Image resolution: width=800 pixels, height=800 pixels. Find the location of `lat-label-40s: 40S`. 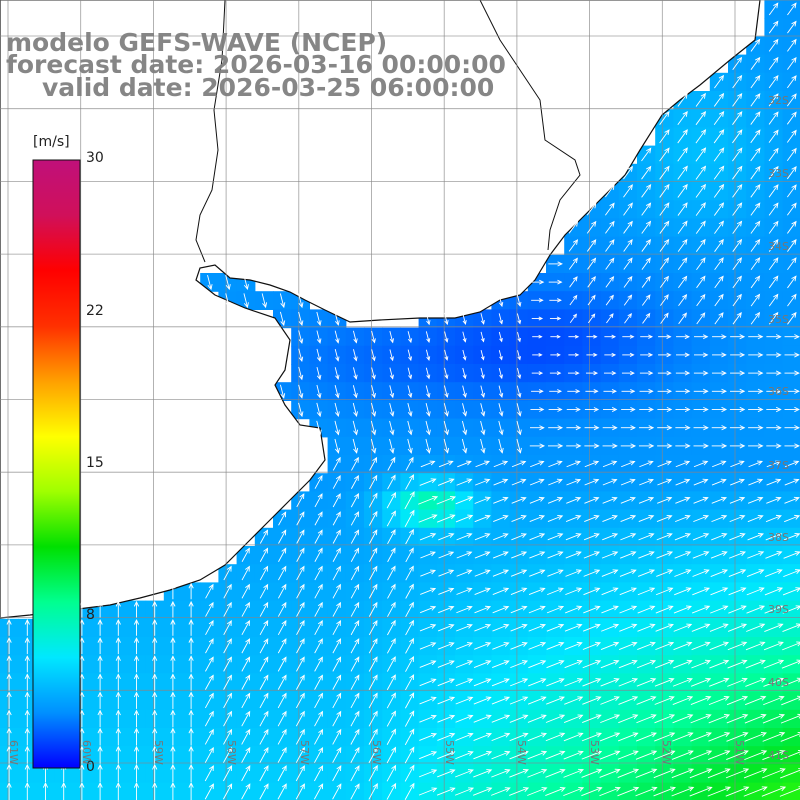

lat-label-40s: 40S is located at coordinates (778, 682).